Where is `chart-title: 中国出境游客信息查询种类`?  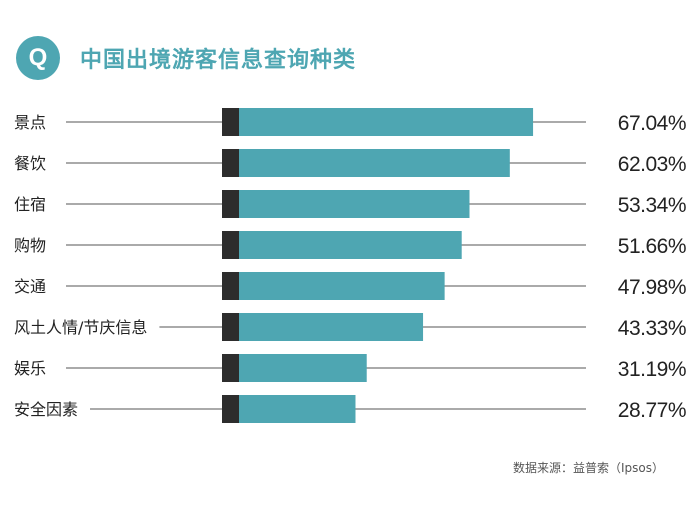 chart-title: 中国出境游客信息查询种类 is located at coordinates (218, 60).